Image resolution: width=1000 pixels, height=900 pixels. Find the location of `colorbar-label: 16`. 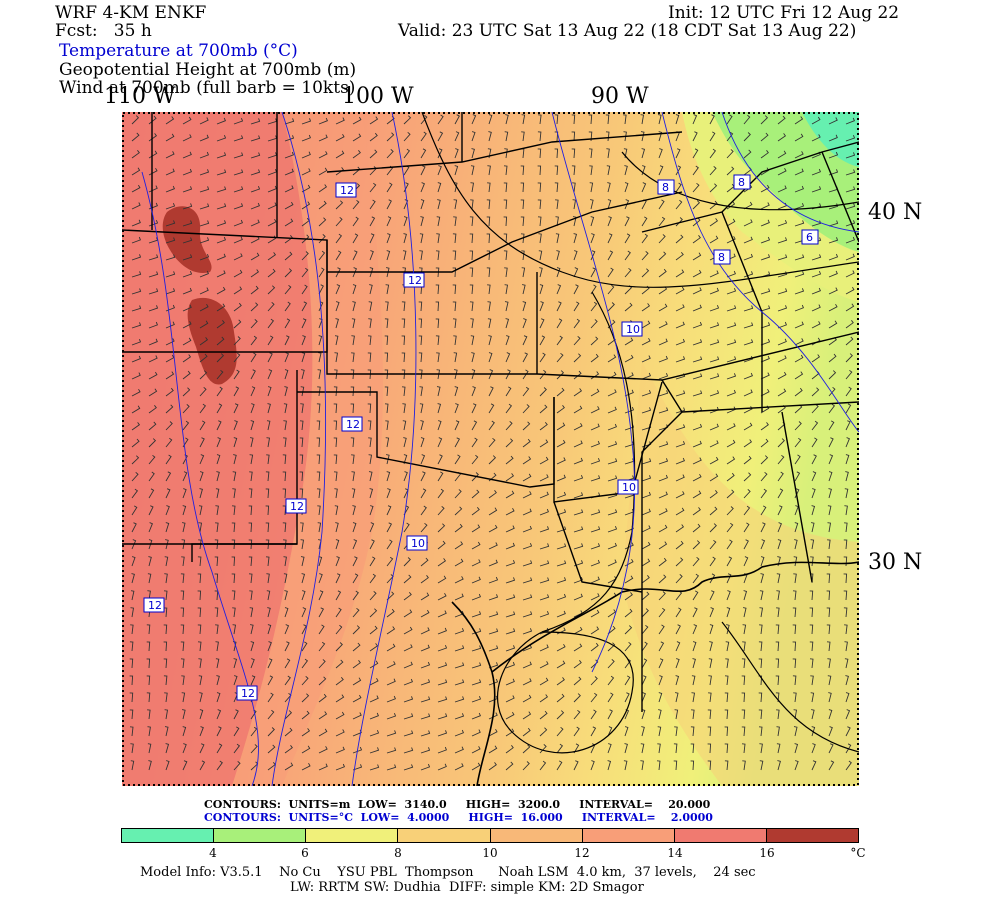

colorbar-label: 16 is located at coordinates (767, 853).